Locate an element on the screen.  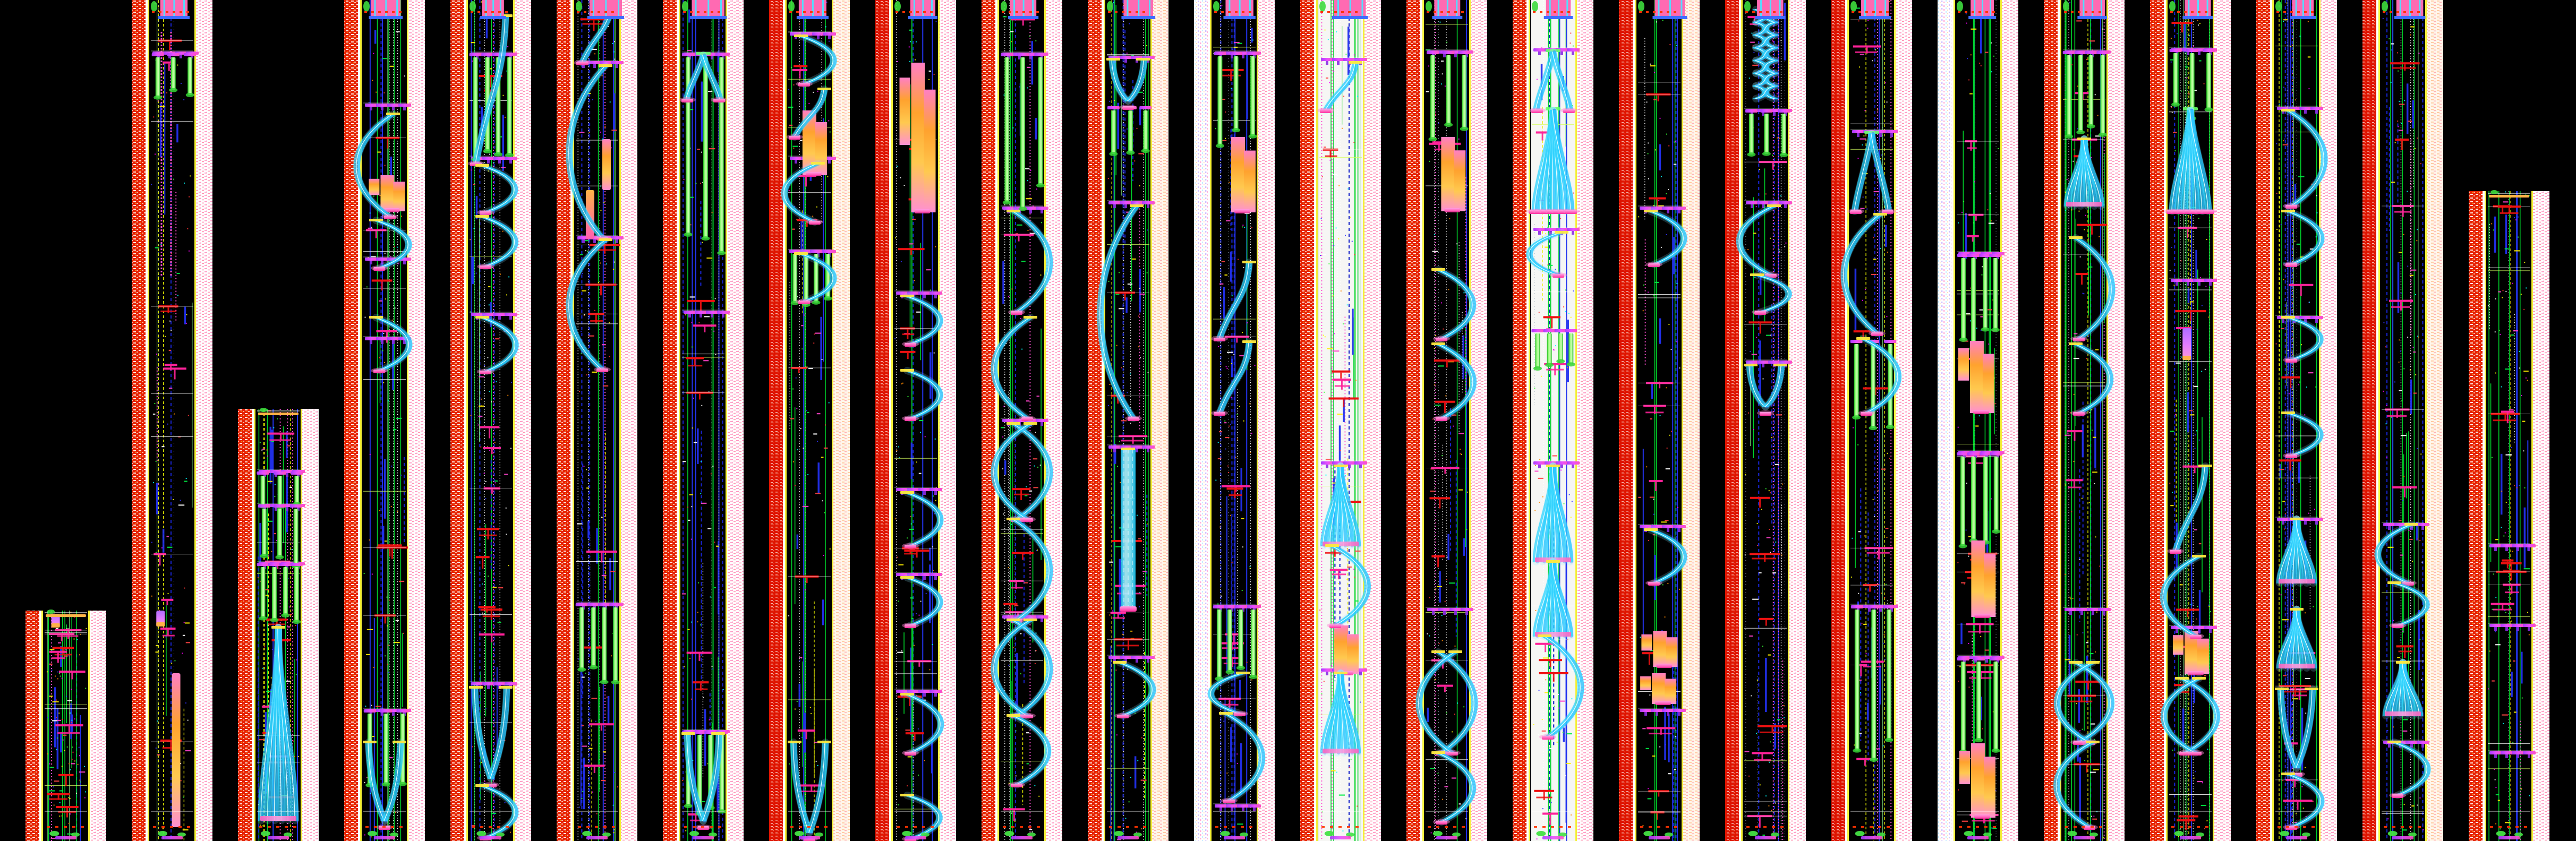
speckle-noise is located at coordinates (2190, 421).